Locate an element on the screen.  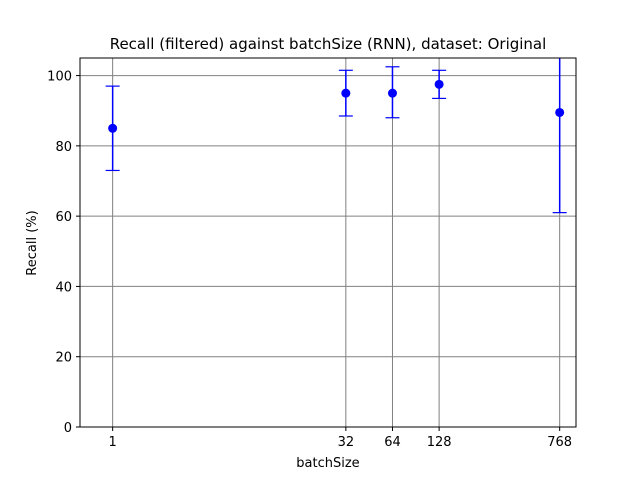
x-tick-label: 32 is located at coordinates (346, 442).